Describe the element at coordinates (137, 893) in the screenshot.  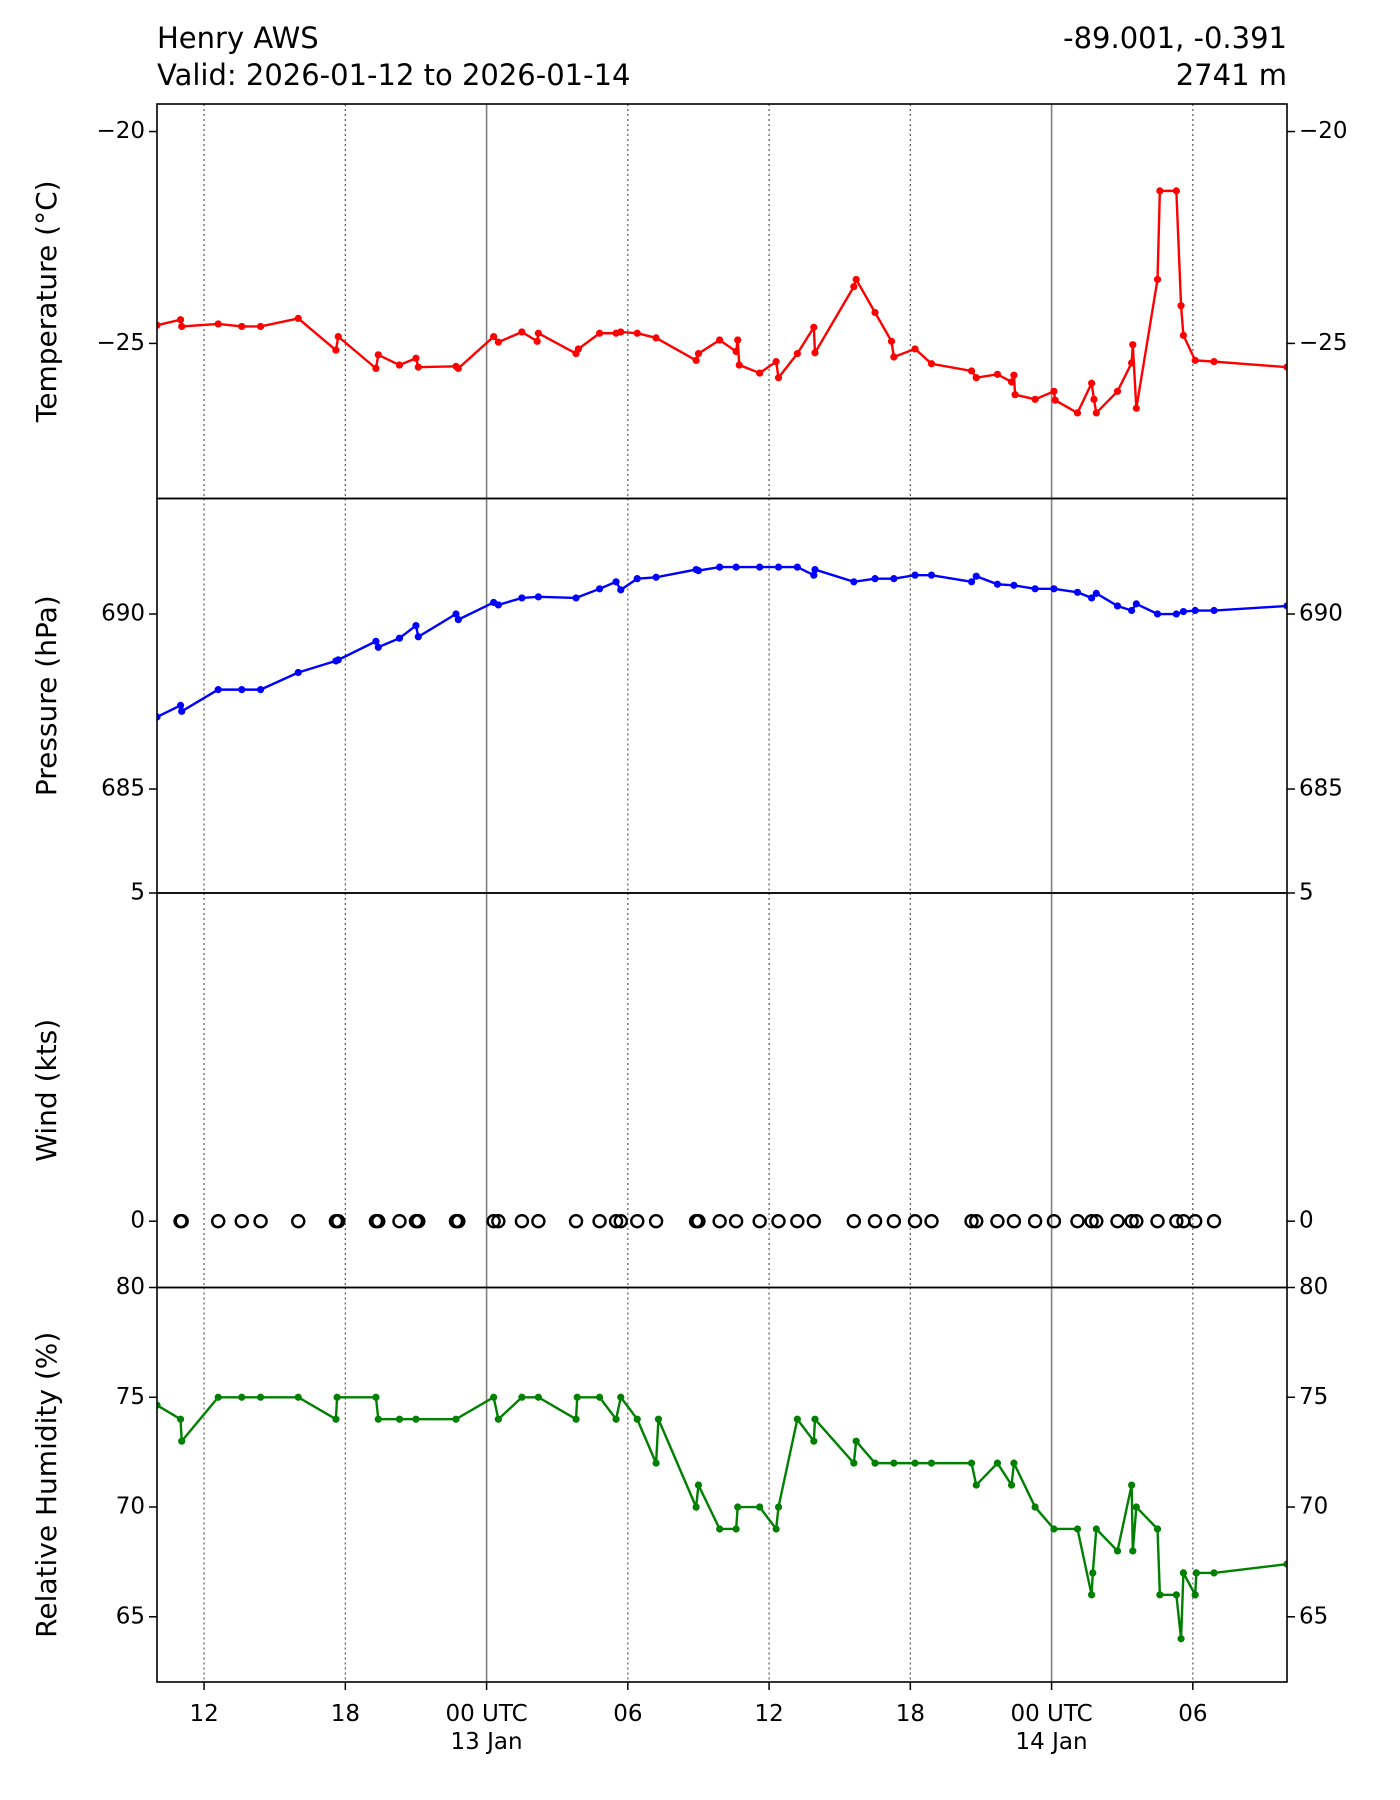
I see `y-tick-label: 5` at that location.